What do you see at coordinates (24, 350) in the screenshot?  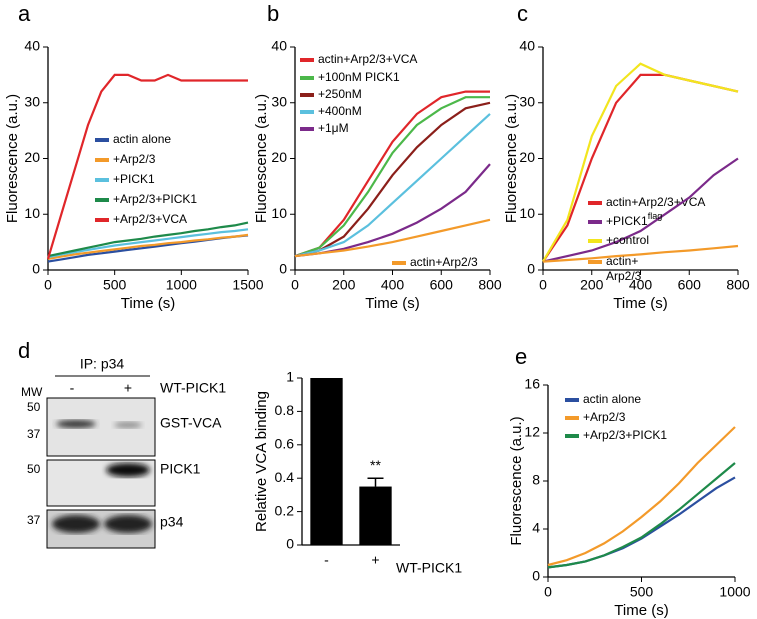 I see `panel-label: d` at bounding box center [24, 350].